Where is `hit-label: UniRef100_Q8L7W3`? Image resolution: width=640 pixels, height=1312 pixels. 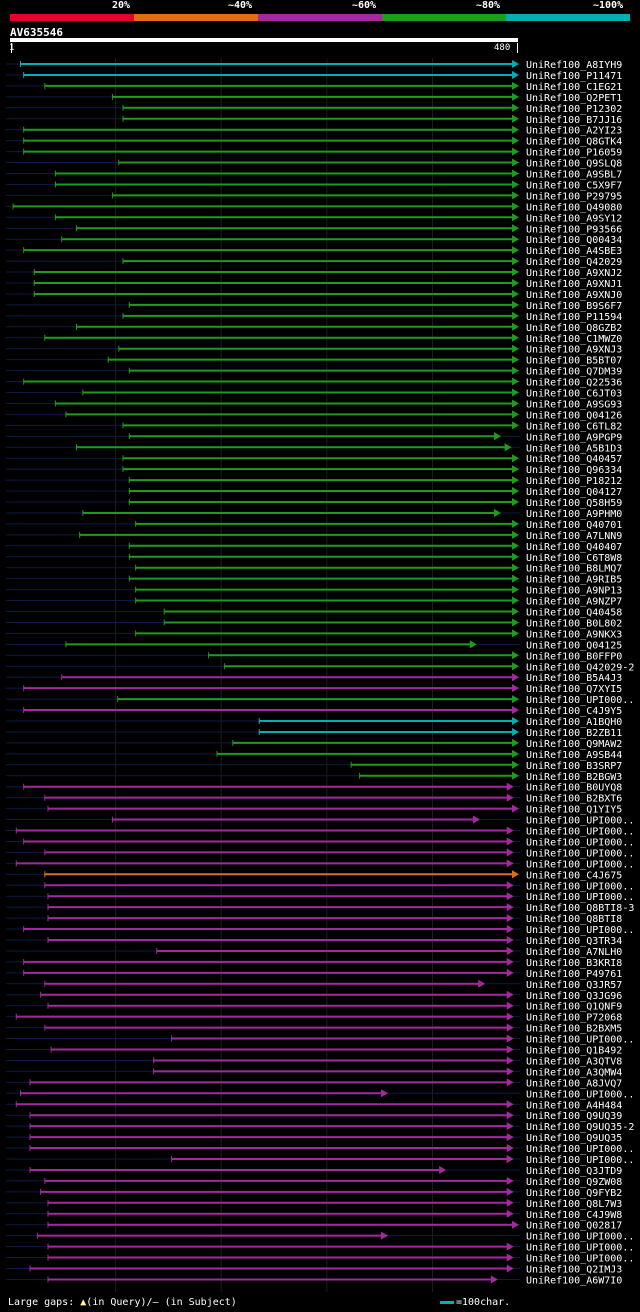 hit-label: UniRef100_Q8L7W3 is located at coordinates (574, 1204).